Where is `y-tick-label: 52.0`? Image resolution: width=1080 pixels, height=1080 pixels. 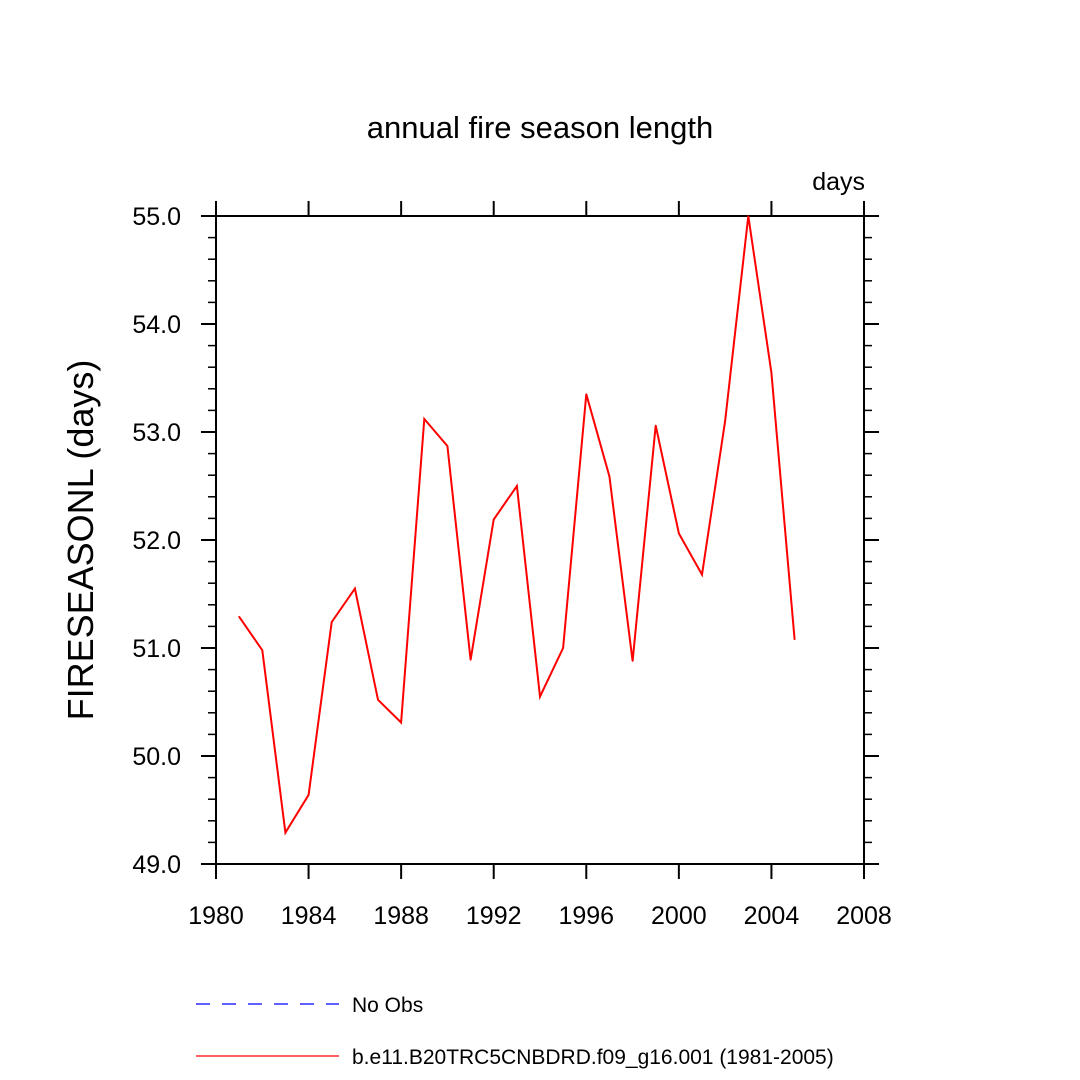 y-tick-label: 52.0 is located at coordinates (156, 541).